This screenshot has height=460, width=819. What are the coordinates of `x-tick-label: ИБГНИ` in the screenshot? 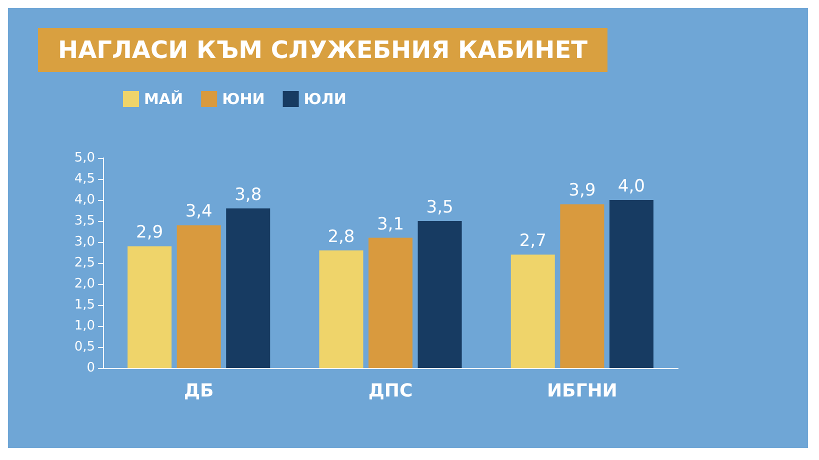 It's located at (582, 391).